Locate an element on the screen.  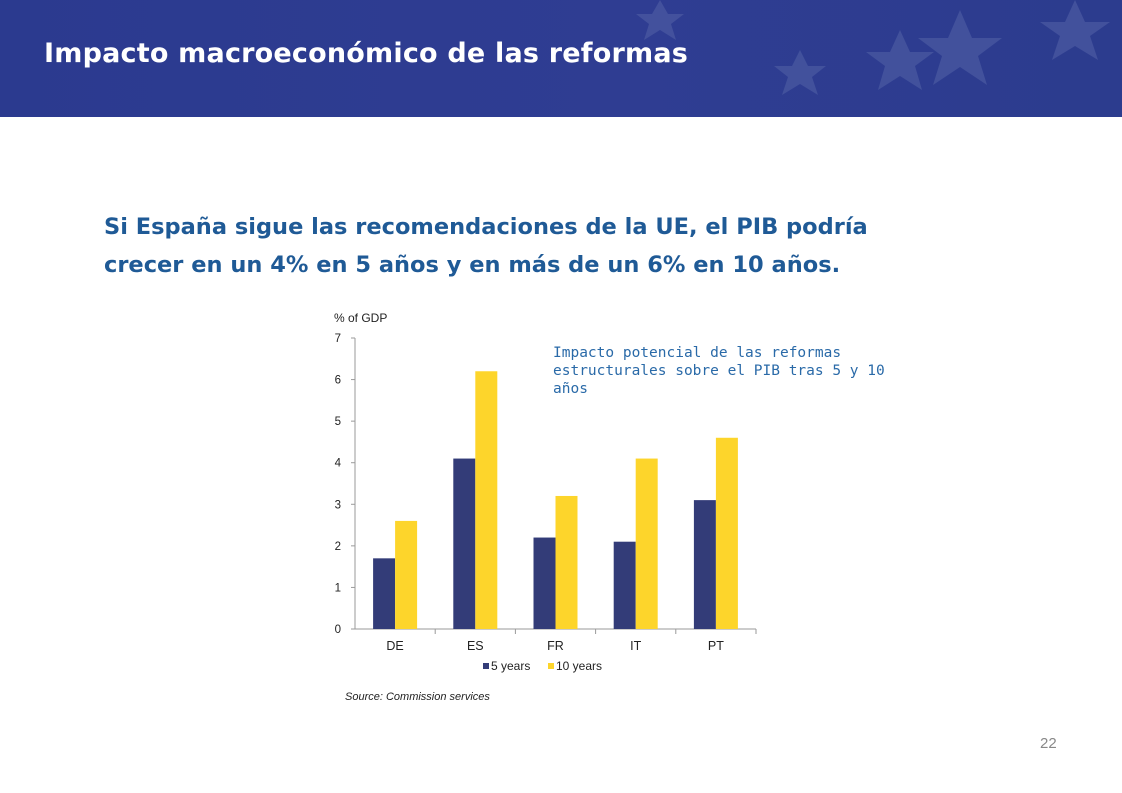
y-tick-label: 0 is located at coordinates (338, 630).